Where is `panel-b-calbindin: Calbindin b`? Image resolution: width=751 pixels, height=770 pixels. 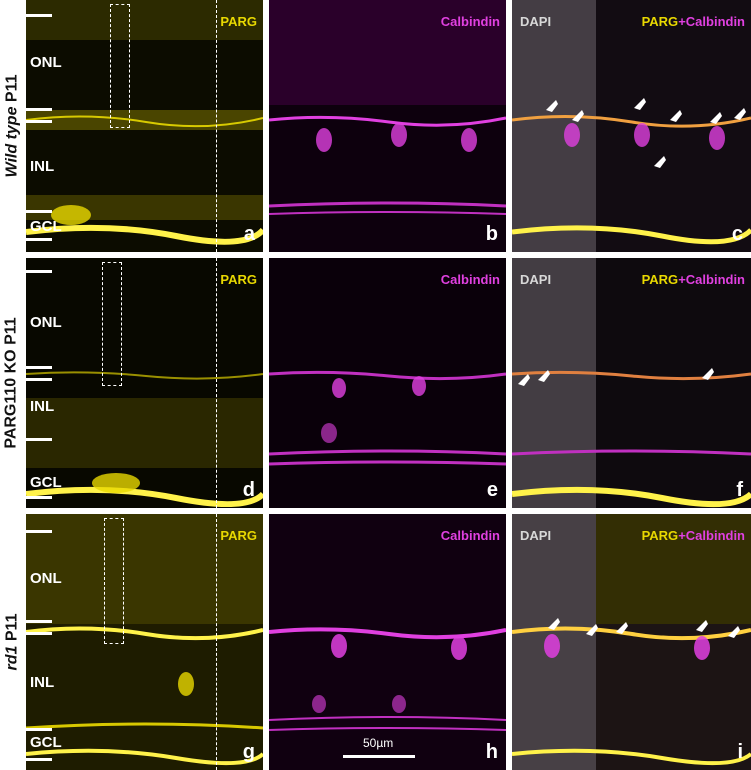
panel-b-calbindin: Calbindin b is located at coordinates (387, 126).